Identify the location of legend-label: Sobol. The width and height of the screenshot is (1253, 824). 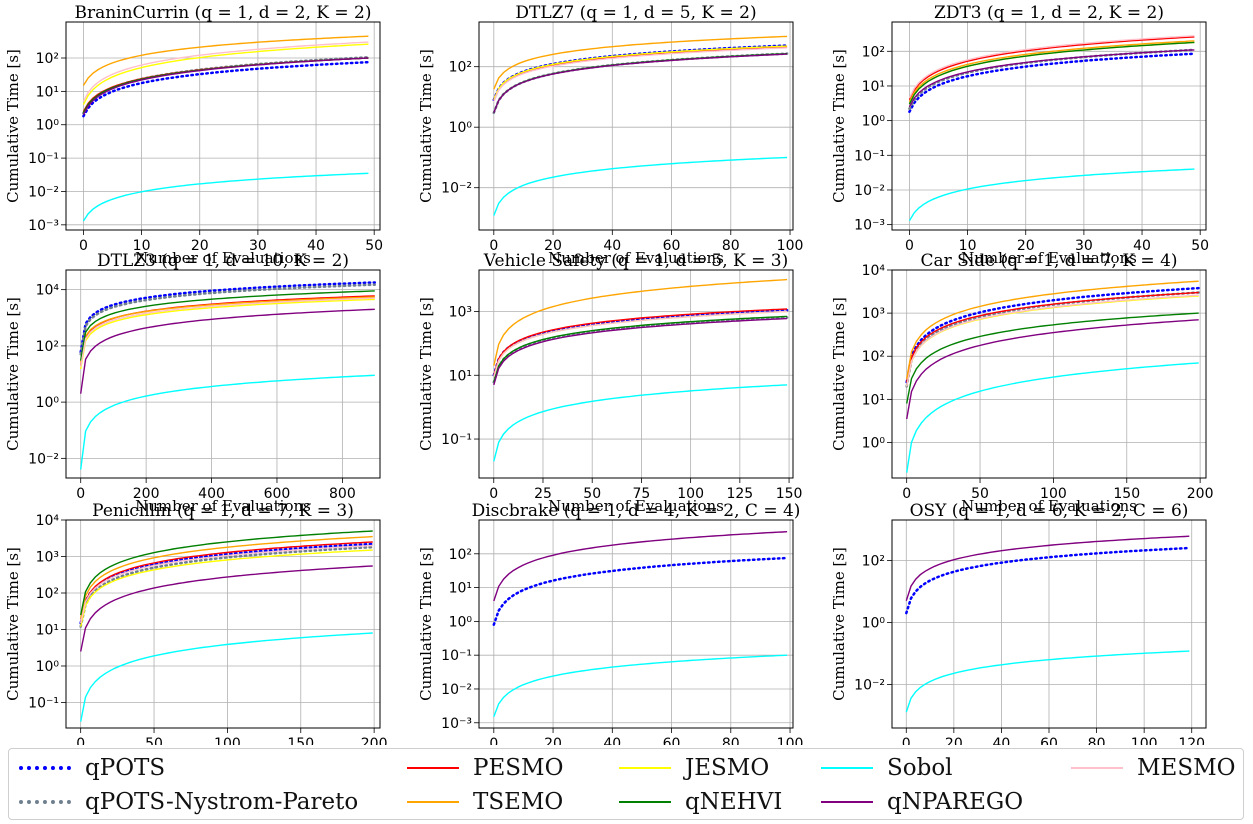
(920, 768).